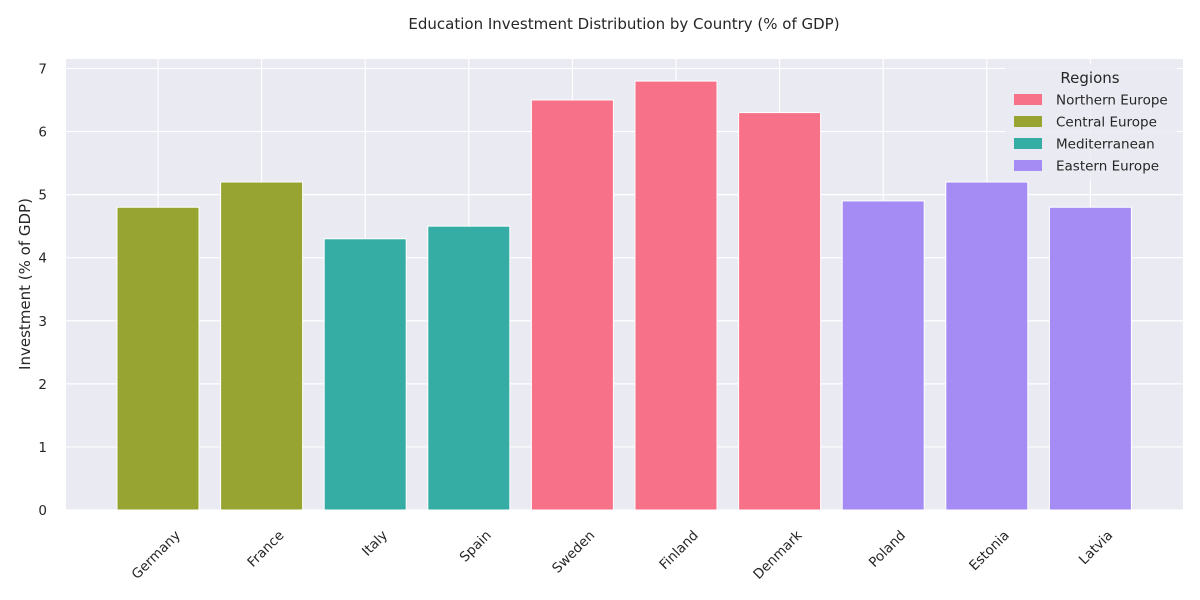 This screenshot has width=1200, height=600. What do you see at coordinates (1106, 123) in the screenshot?
I see `legend-label: Central Europe` at bounding box center [1106, 123].